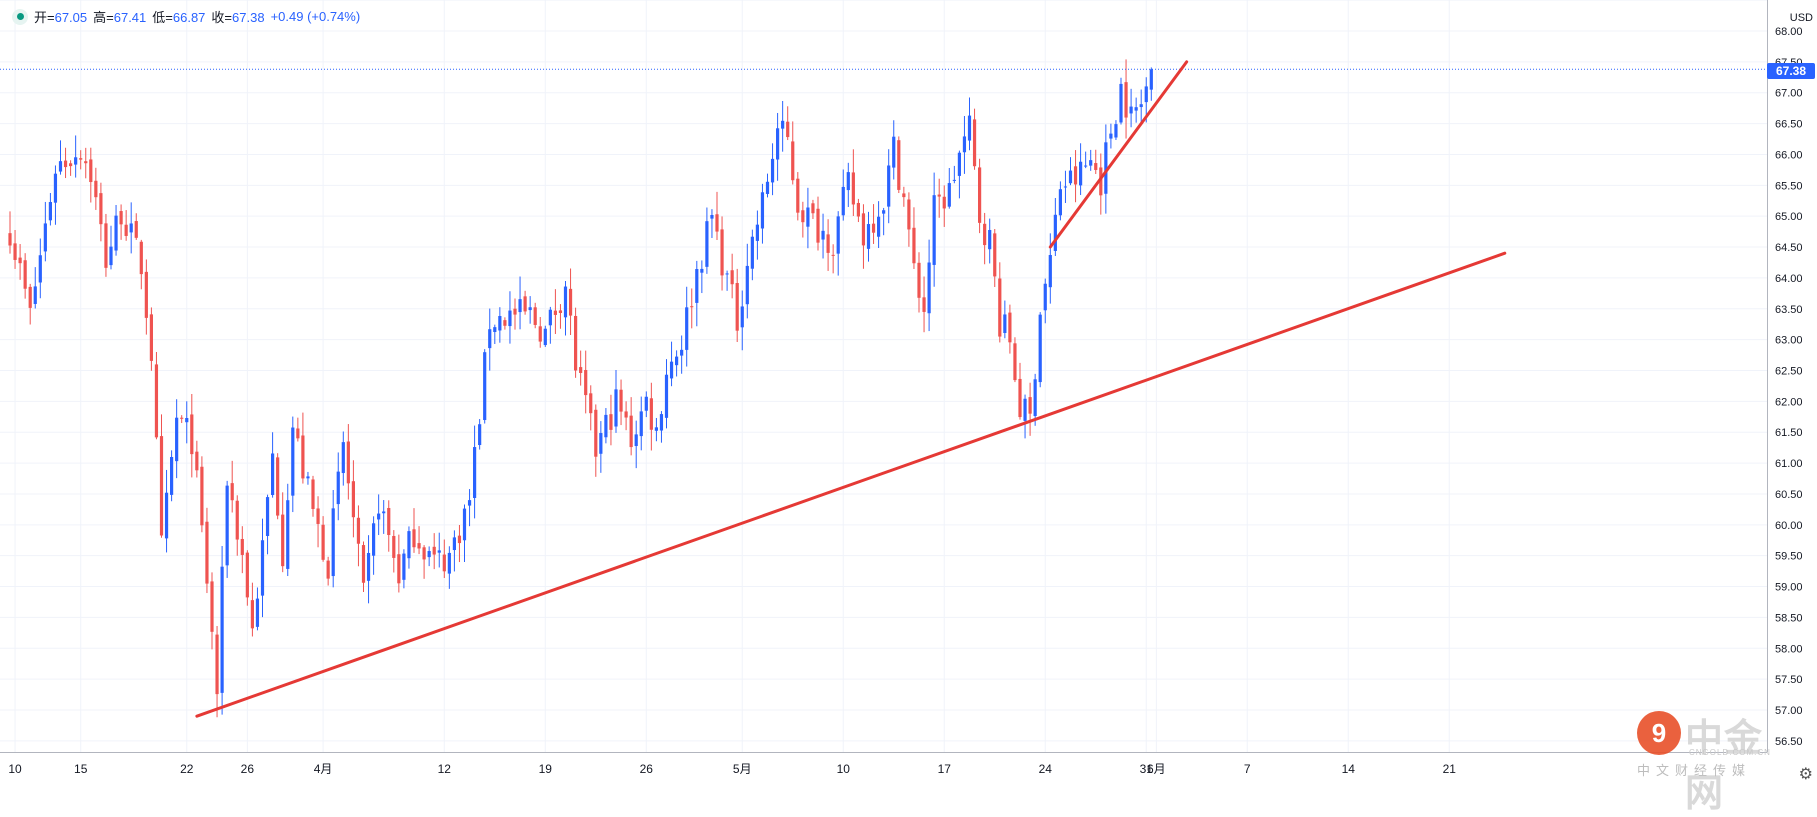  Describe the element at coordinates (1789, 310) in the screenshot. I see `price-tick-label: 63.50` at that location.